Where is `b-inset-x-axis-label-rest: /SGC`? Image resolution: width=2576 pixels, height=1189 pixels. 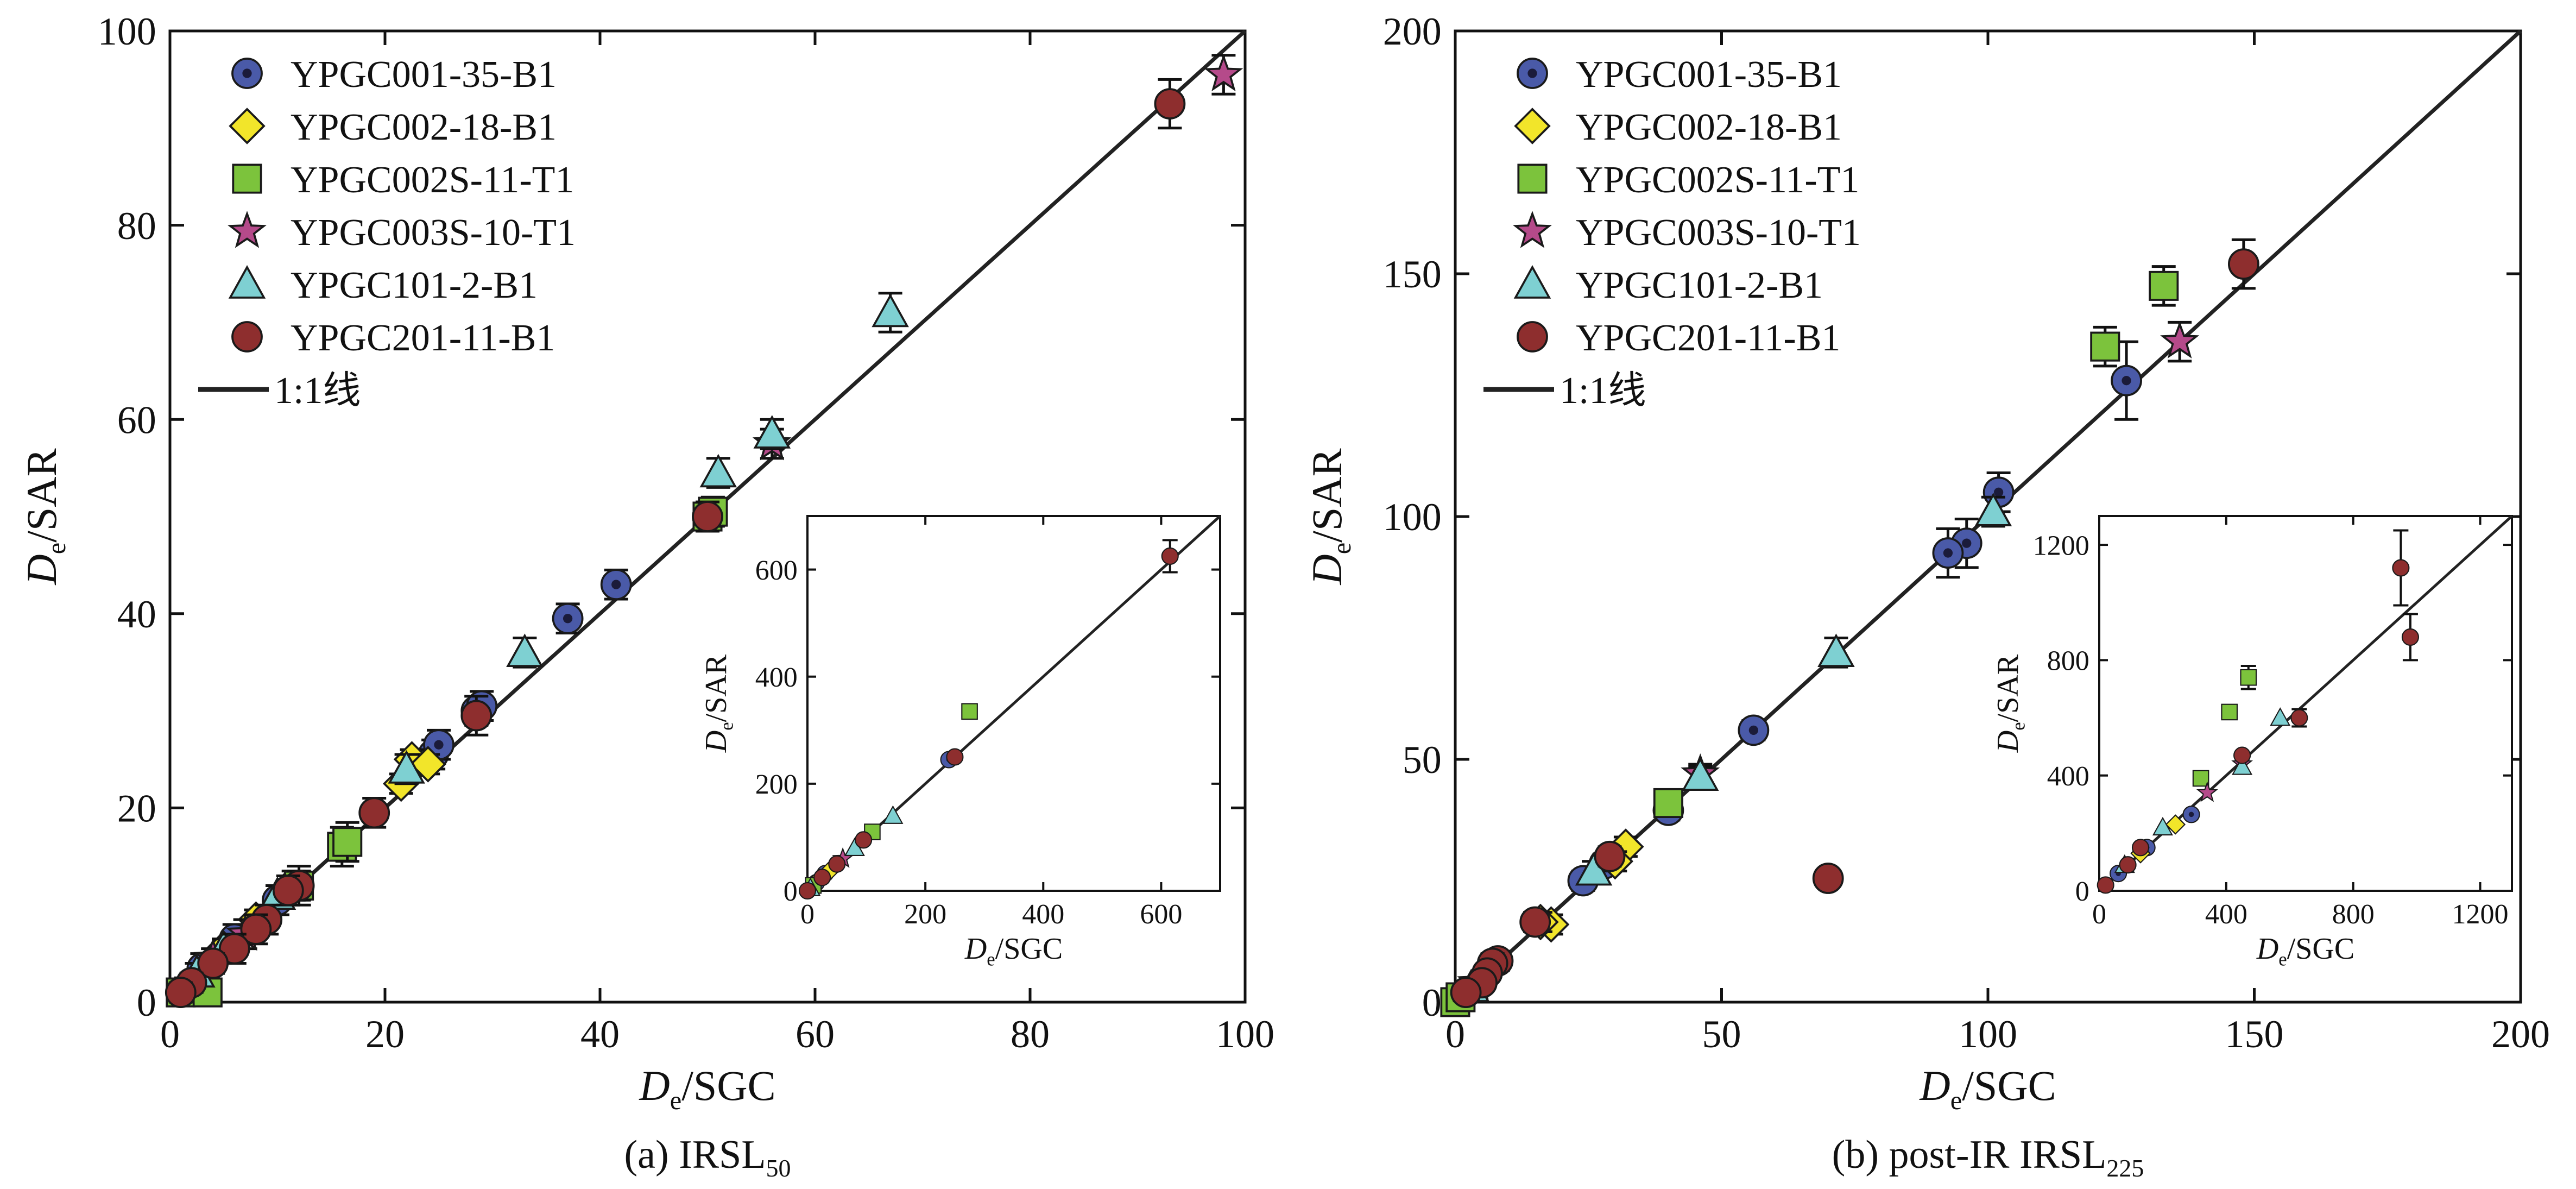 b-inset-x-axis-label-rest: /SGC is located at coordinates (2321, 949).